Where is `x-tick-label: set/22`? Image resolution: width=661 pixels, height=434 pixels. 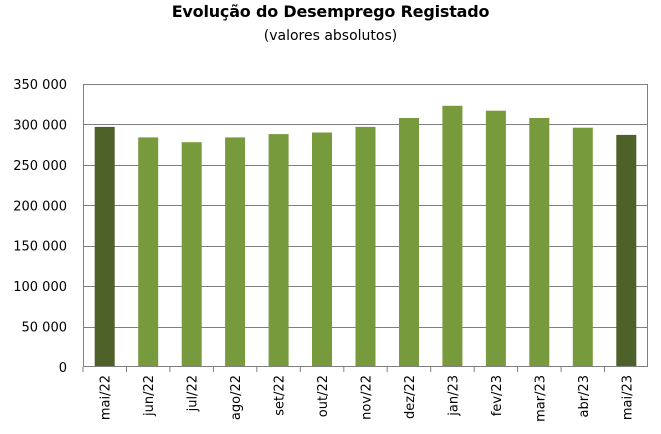
x-tick-label: set/22 is located at coordinates (280, 395).